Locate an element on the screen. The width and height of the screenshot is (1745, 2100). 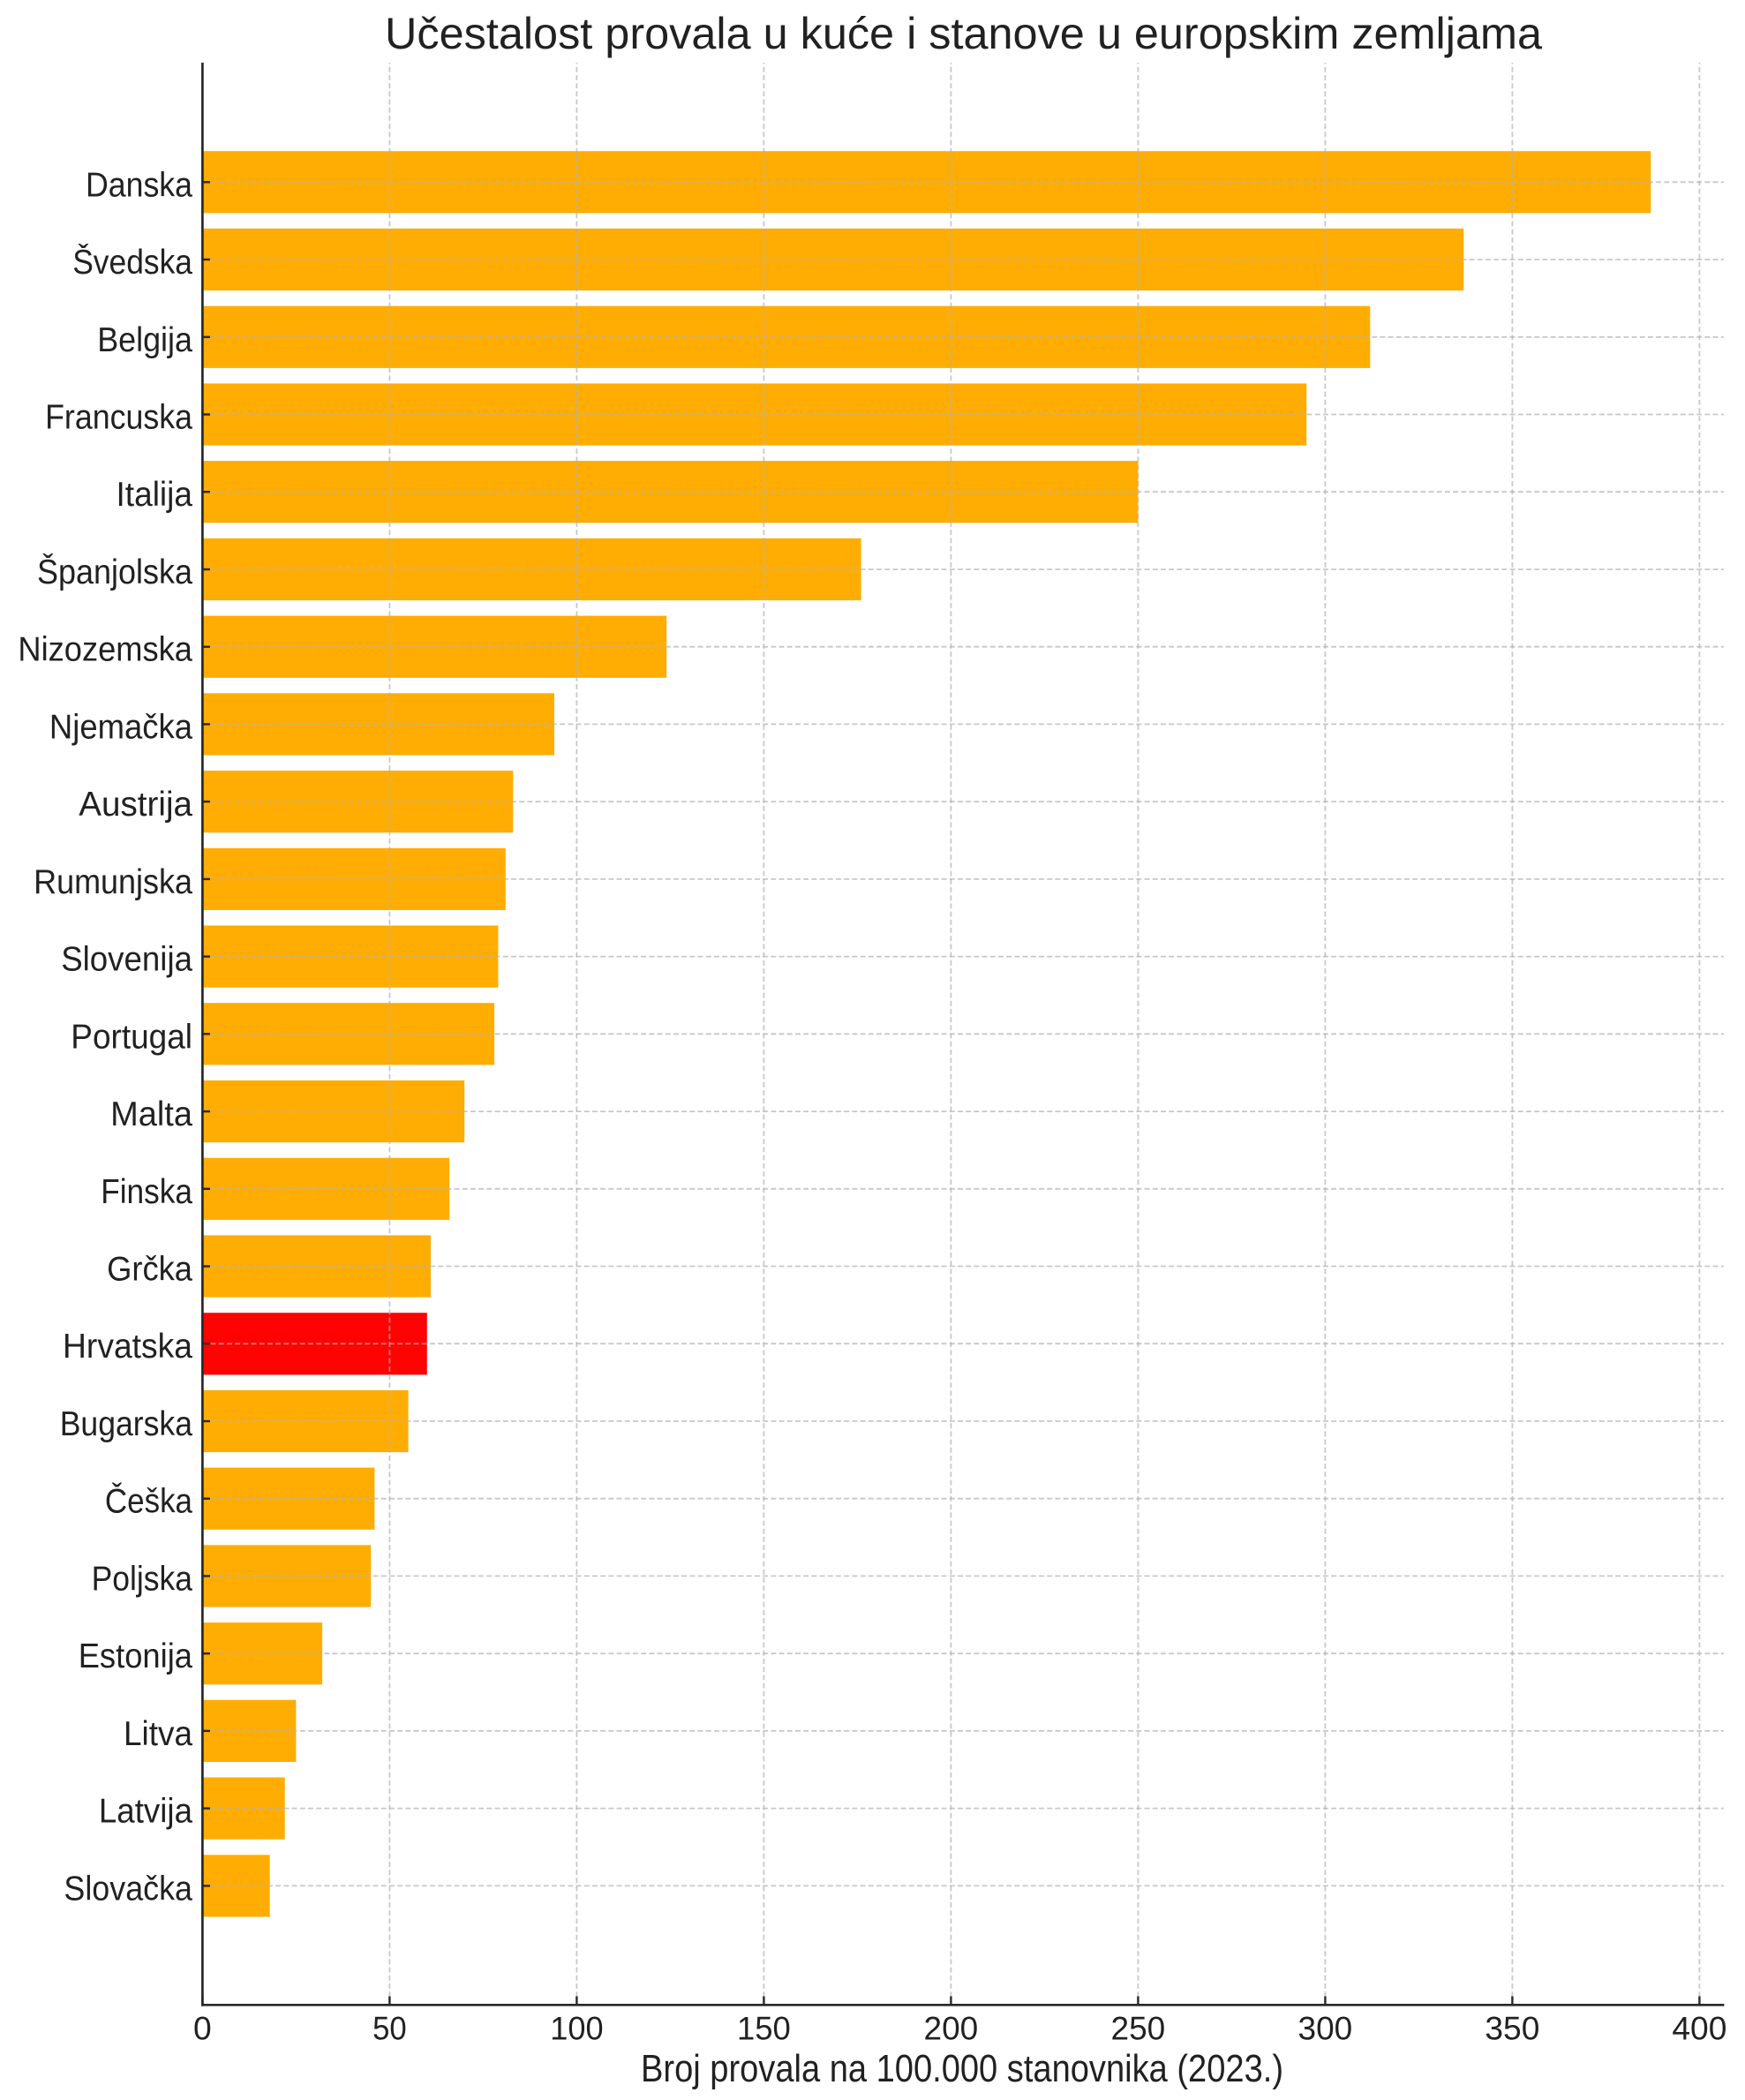
svg-text: Belgija is located at coordinates (144, 340).